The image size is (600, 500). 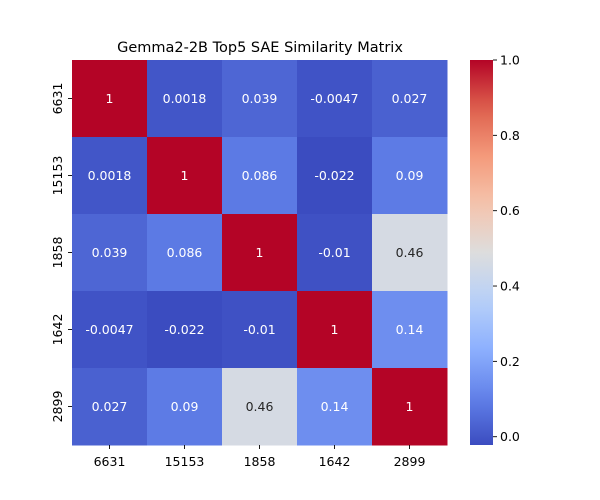 I want to click on colorbar-tick-label: 1.0, so click(x=510, y=60).